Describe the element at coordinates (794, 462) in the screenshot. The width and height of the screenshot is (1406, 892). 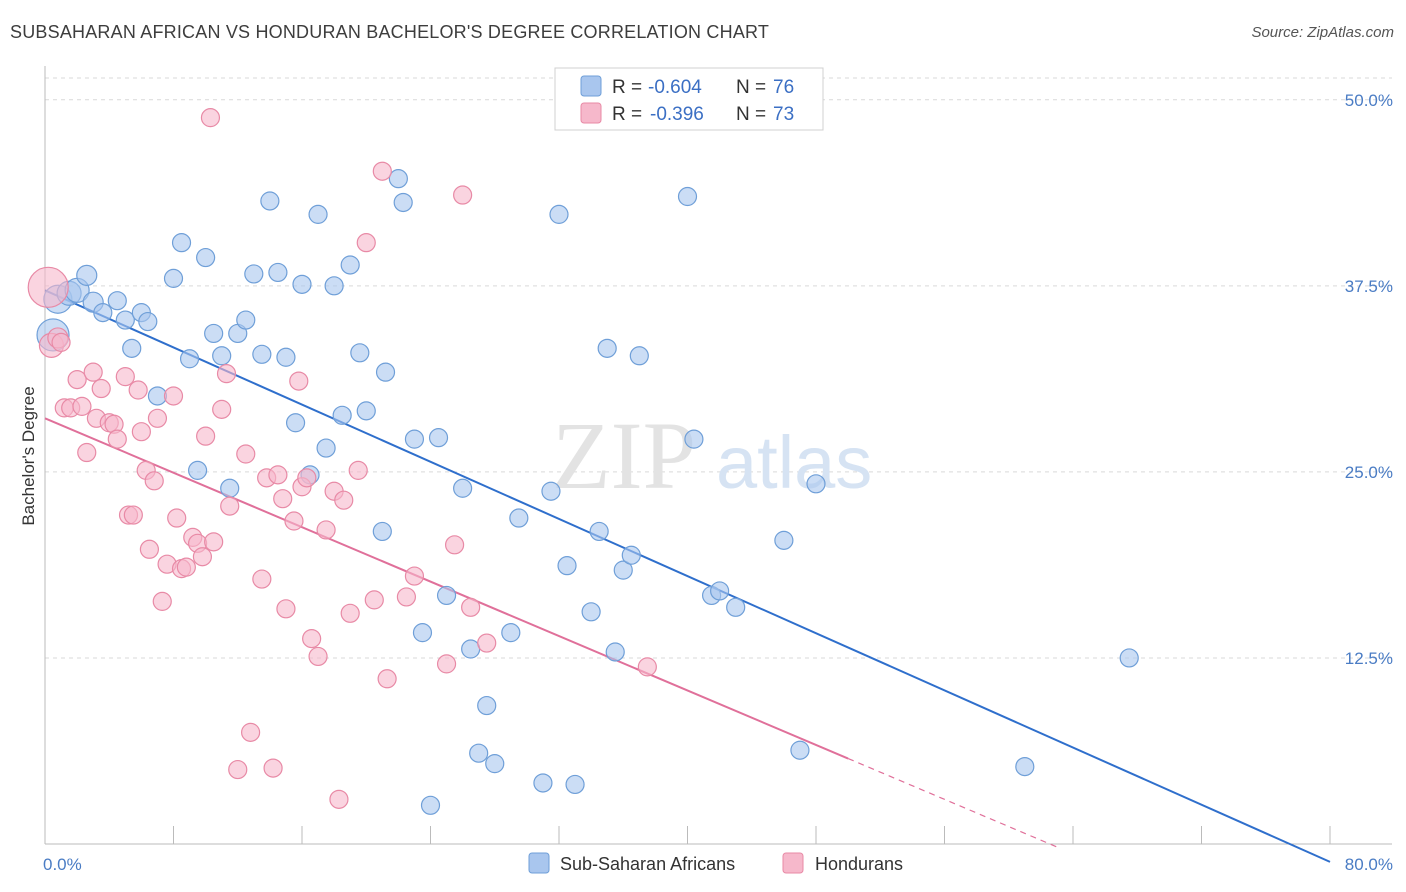
I see `watermark-atlas: atlas` at that location.